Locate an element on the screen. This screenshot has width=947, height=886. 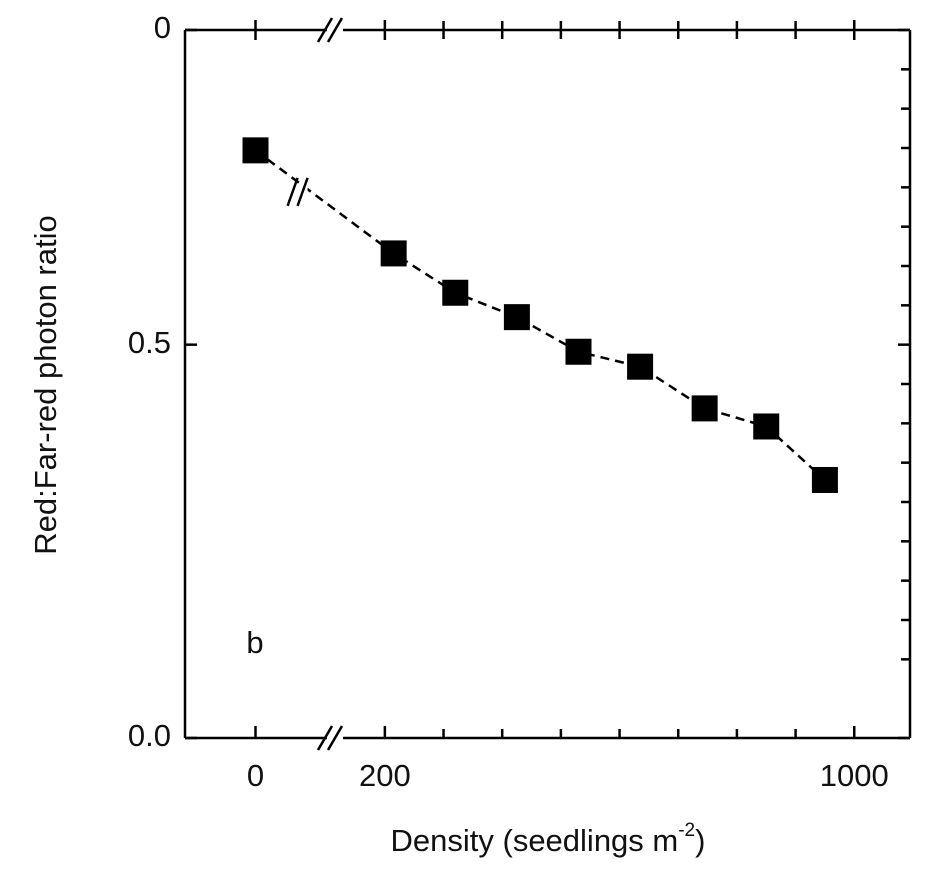
x-tick-label: 0 is located at coordinates (255, 775).